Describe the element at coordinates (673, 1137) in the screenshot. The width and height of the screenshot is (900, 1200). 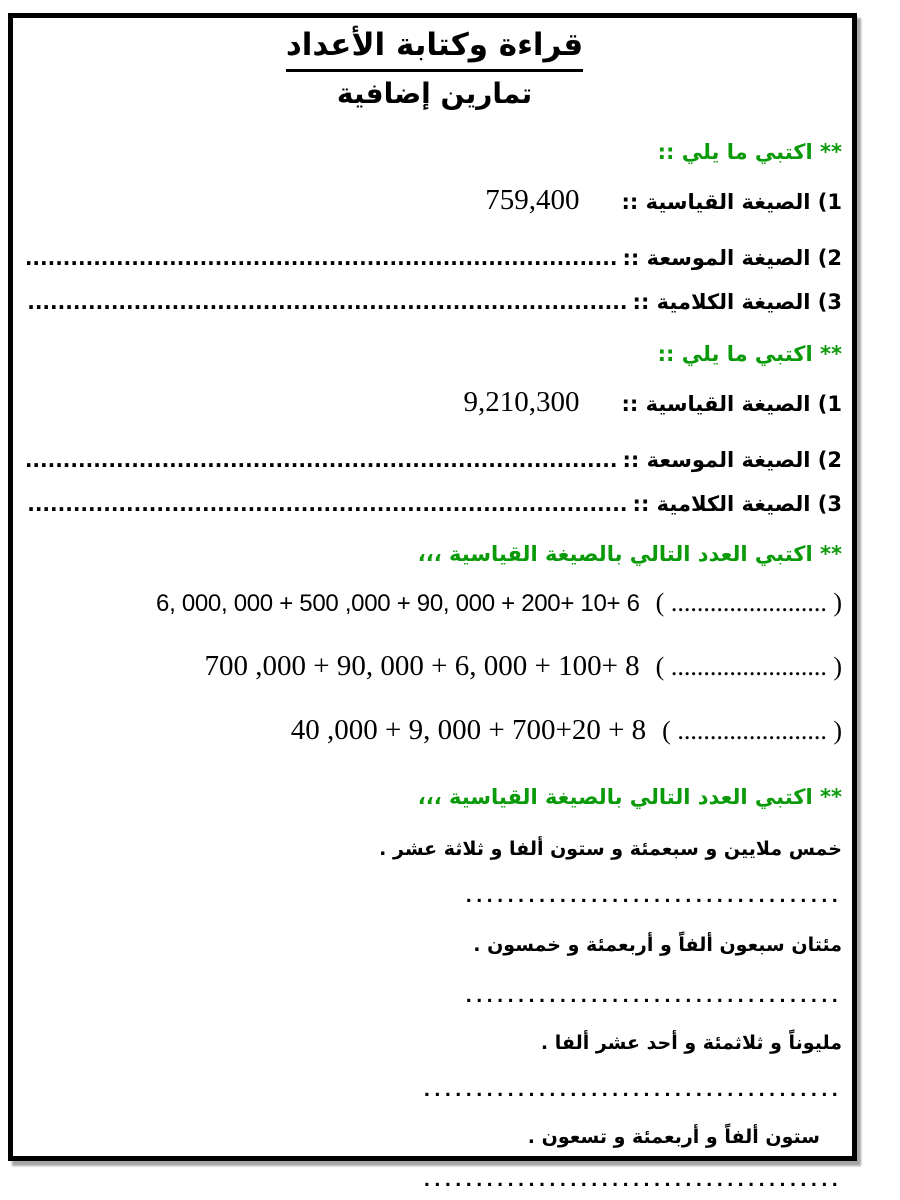
I see `word-problem-text: ستون ألفاً و أربعمئة و تسعون .` at that location.